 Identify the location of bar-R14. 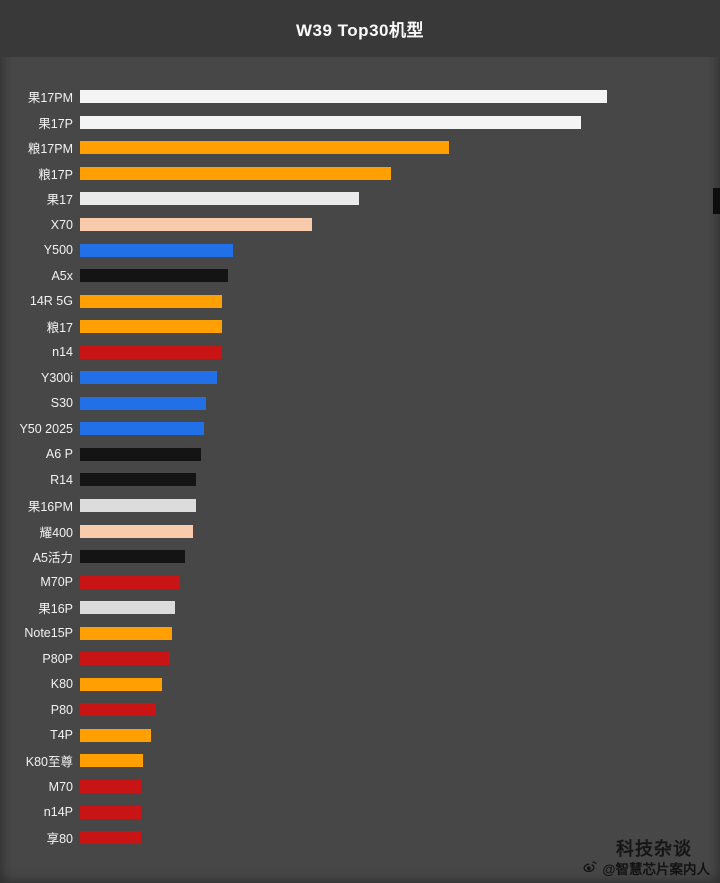
(138, 480).